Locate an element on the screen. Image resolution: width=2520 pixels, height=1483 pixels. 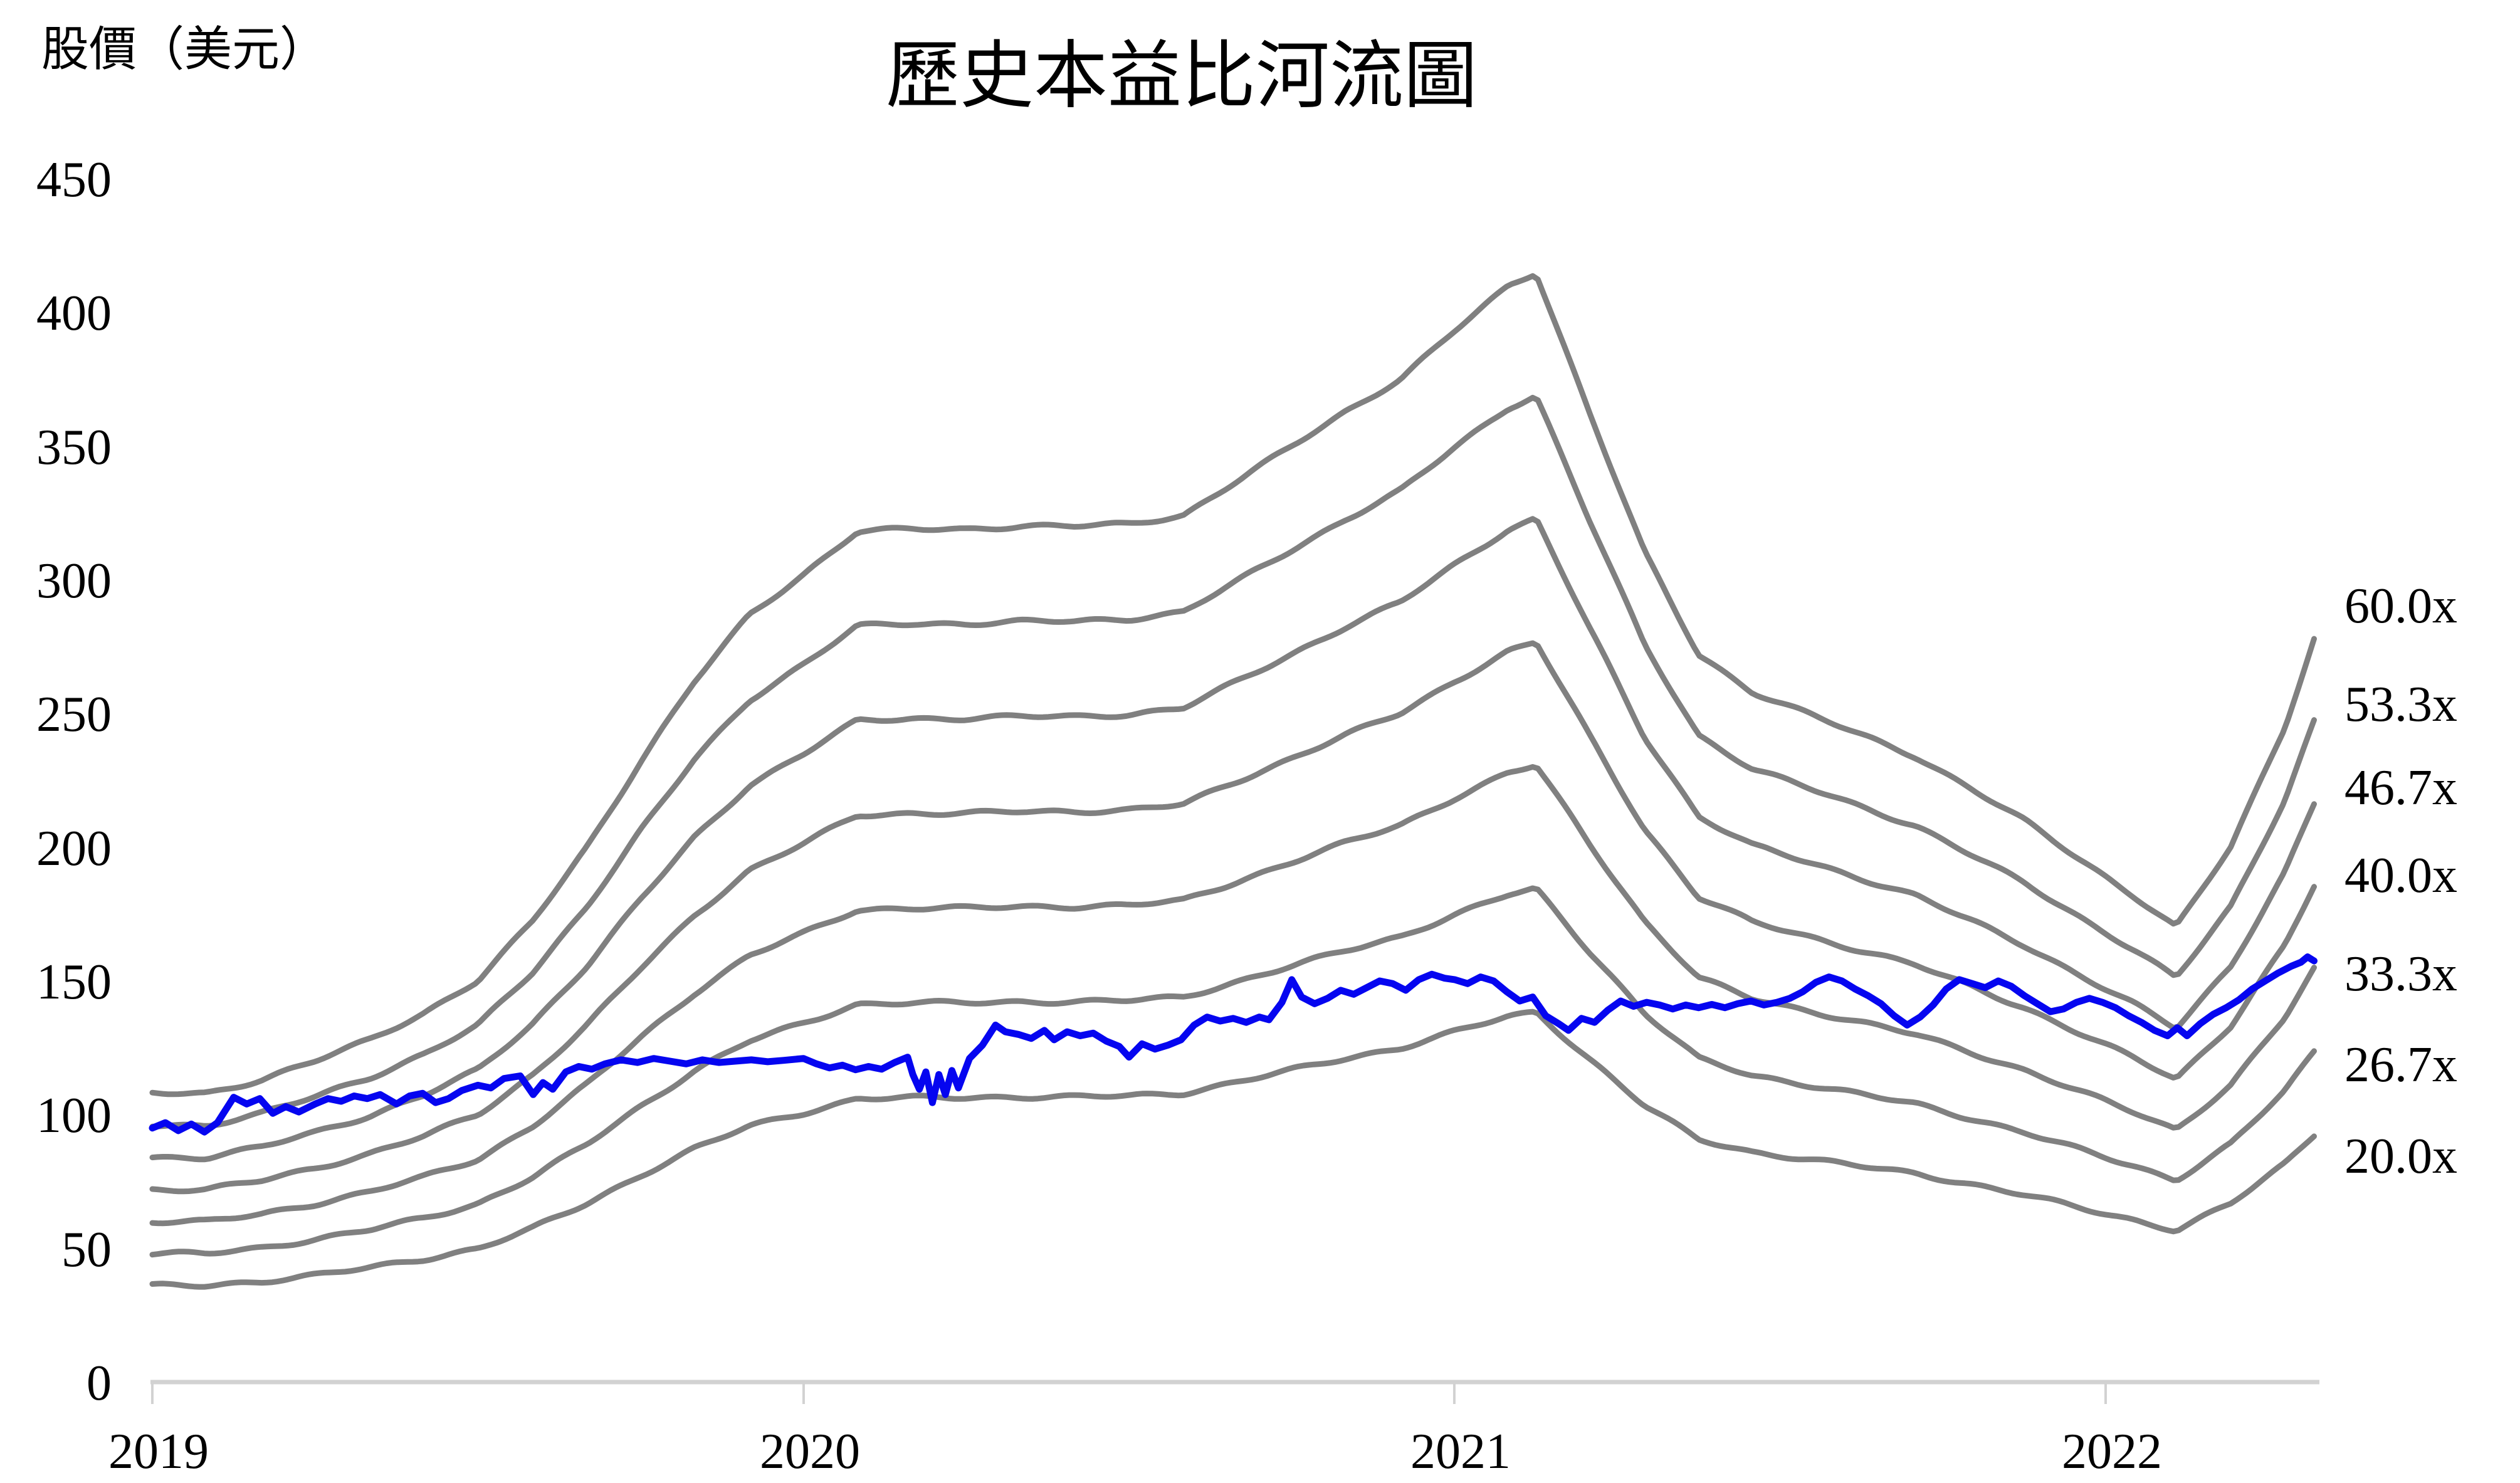
y-tick-label-150: 150 is located at coordinates (74, 982).